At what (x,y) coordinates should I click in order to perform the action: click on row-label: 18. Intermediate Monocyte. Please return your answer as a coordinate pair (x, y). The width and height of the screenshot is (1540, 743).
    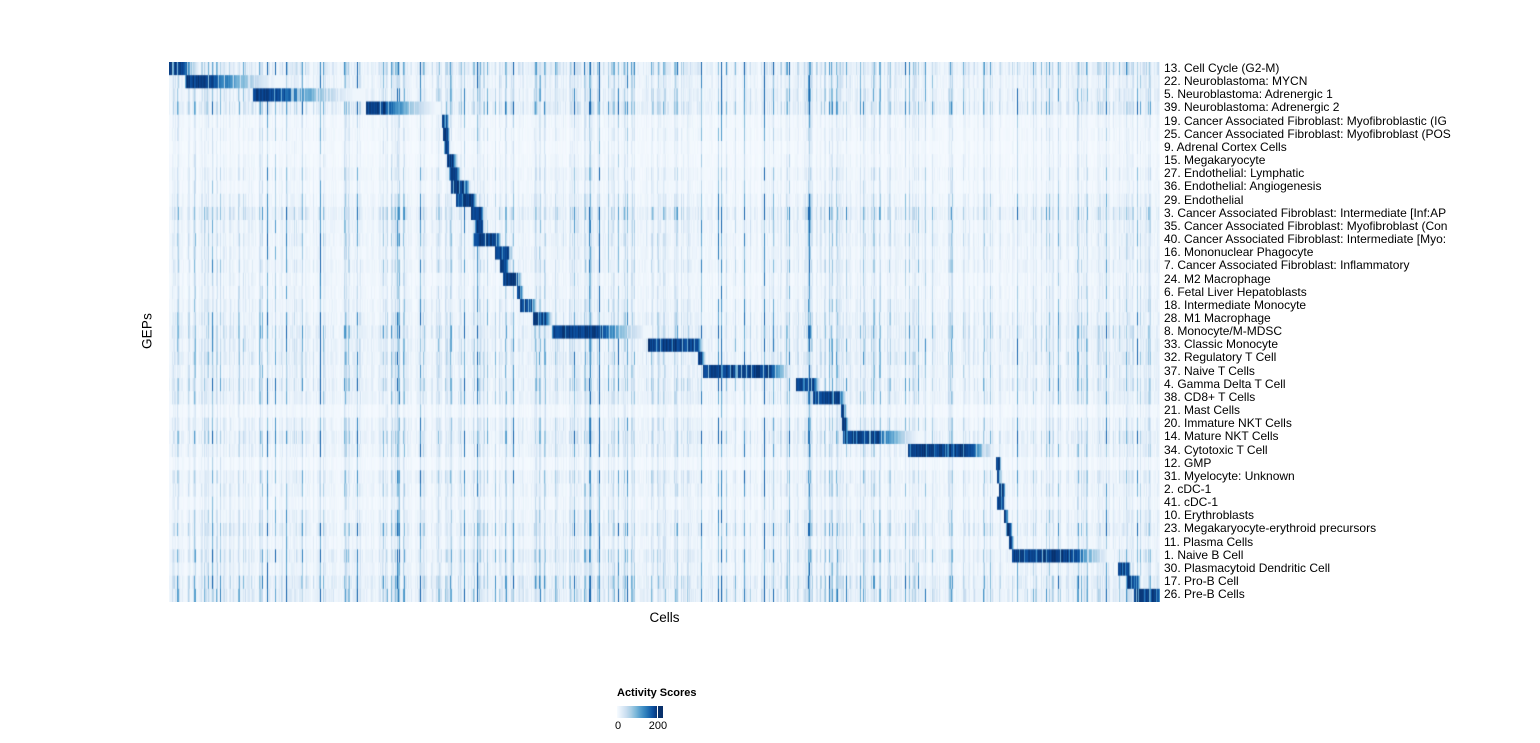
    Looking at the image, I should click on (1235, 305).